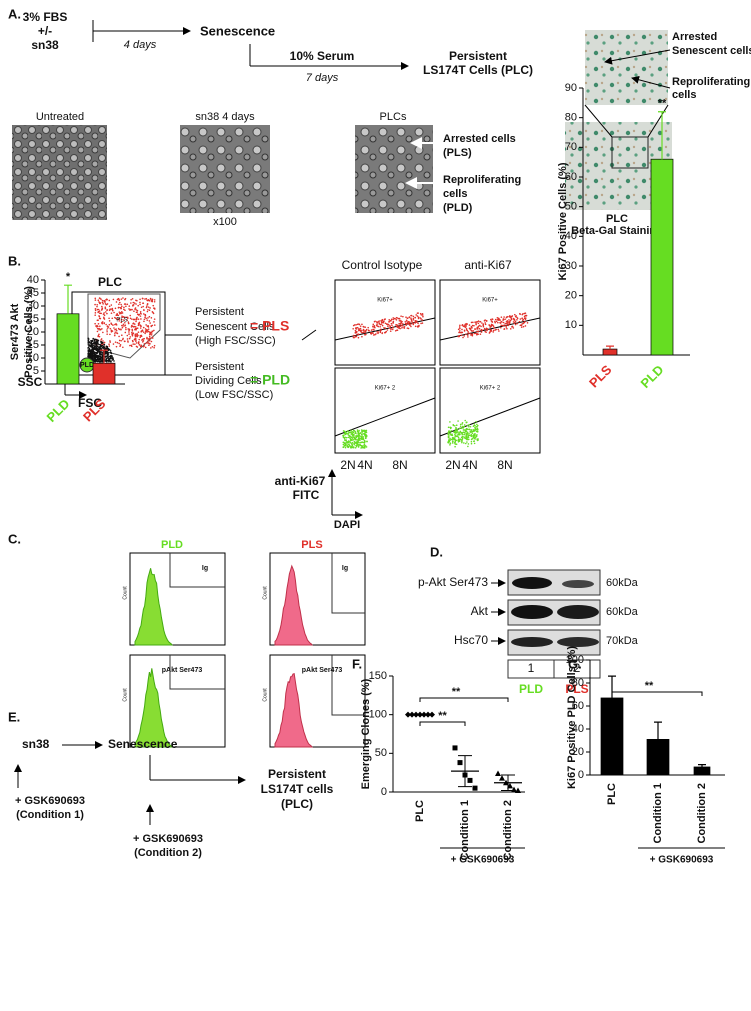 This screenshot has height=1011, width=751. What do you see at coordinates (571, 236) in the screenshot?
I see `y-tick-label: 40` at bounding box center [571, 236].